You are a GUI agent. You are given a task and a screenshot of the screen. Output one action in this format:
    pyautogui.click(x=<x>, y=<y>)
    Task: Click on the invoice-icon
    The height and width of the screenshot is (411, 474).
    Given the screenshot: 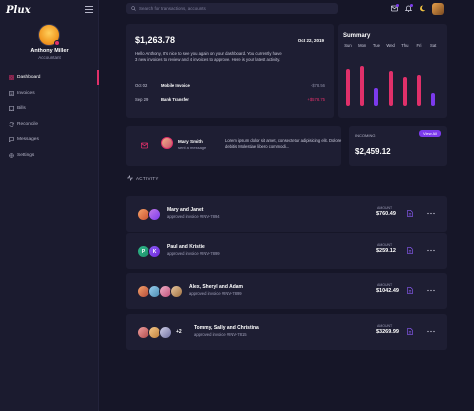 What is the action you would take?
    pyautogui.click(x=11, y=93)
    